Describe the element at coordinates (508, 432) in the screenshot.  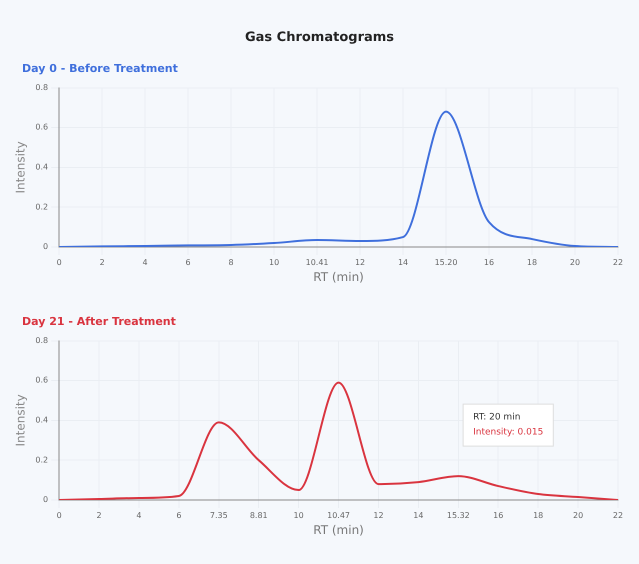
I see `annotation: Intensity: 0.015` at that location.